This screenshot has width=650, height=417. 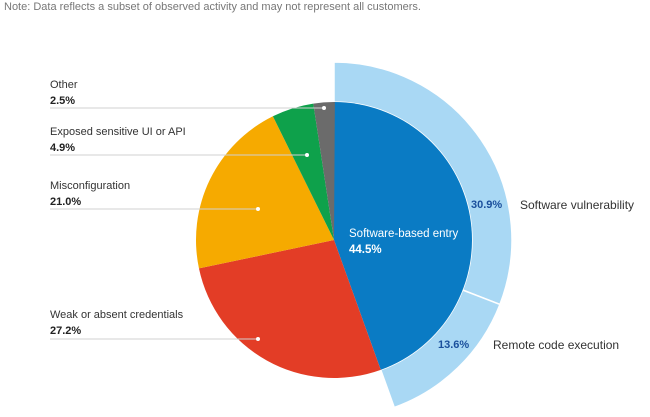 I want to click on label-remote-code-execution: Remote code execution, so click(x=556, y=345).